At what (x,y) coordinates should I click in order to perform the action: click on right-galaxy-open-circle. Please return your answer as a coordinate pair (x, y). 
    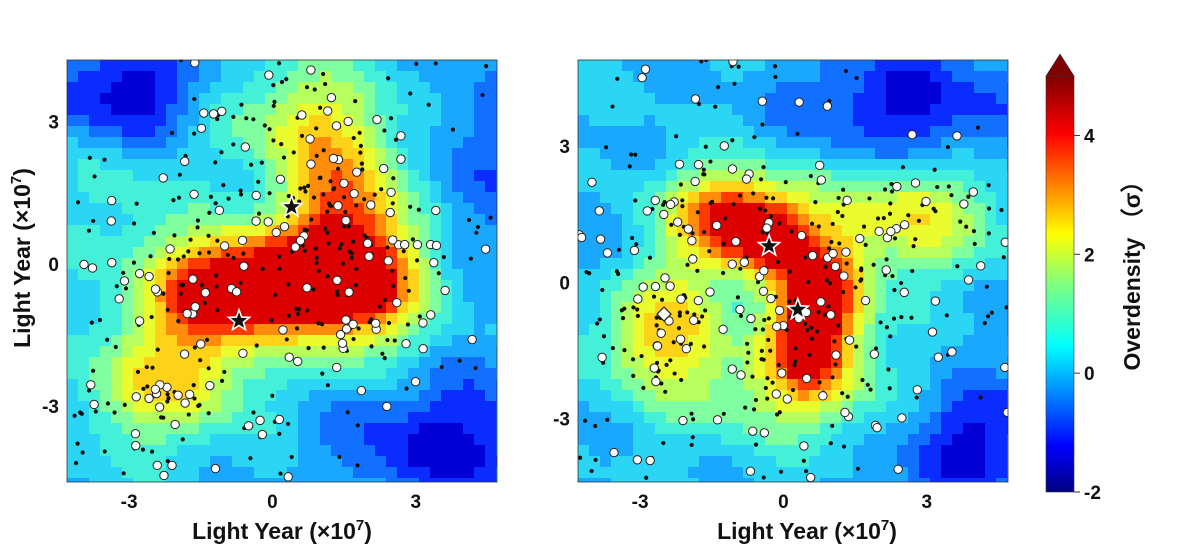
    Looking at the image, I should click on (599, 211).